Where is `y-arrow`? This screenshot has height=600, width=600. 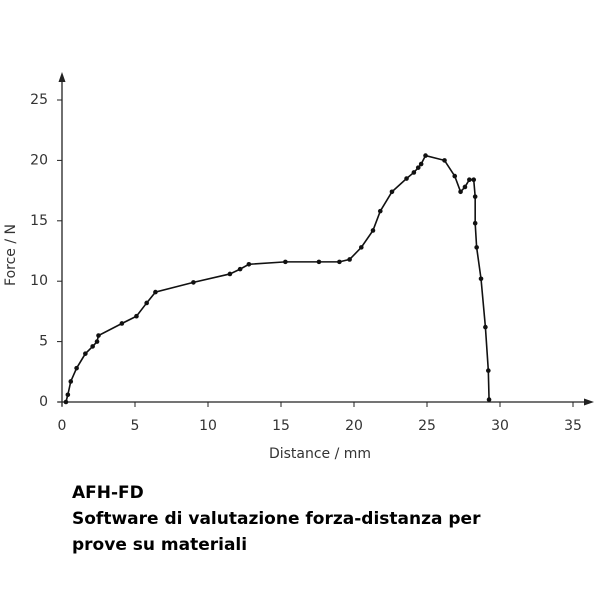
y-arrow is located at coordinates (62, 77).